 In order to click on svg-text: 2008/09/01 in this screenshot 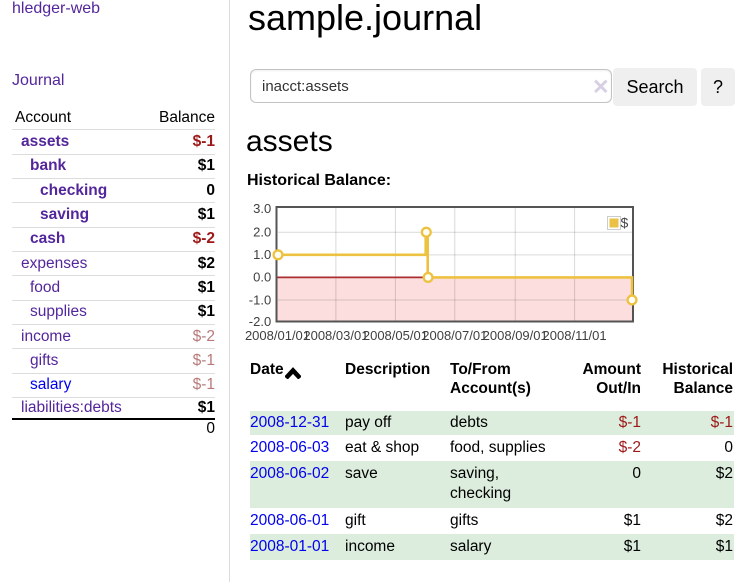, I will do `click(515, 335)`.